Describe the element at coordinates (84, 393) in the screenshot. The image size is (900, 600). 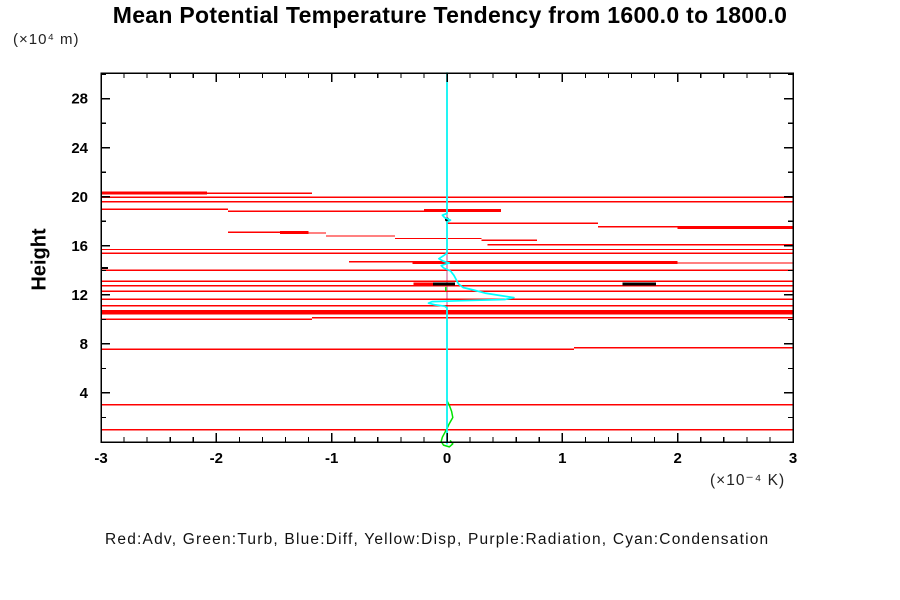
I see `svg-text: 4` at that location.